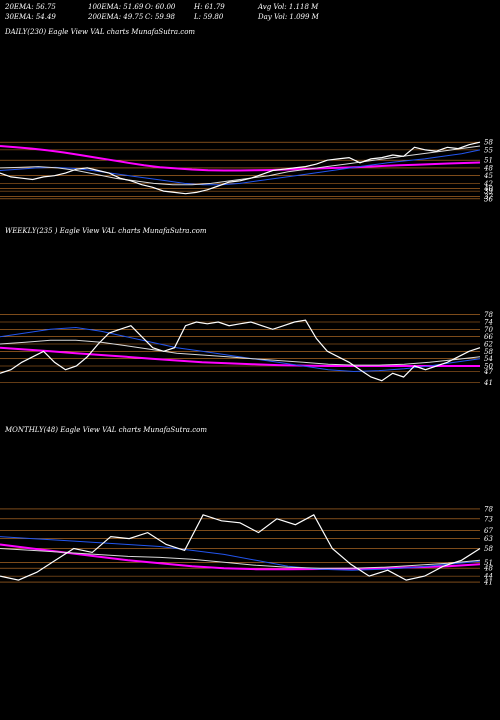 The image size is (500, 720). I want to click on open-label: O: 60.00, so click(160, 7).